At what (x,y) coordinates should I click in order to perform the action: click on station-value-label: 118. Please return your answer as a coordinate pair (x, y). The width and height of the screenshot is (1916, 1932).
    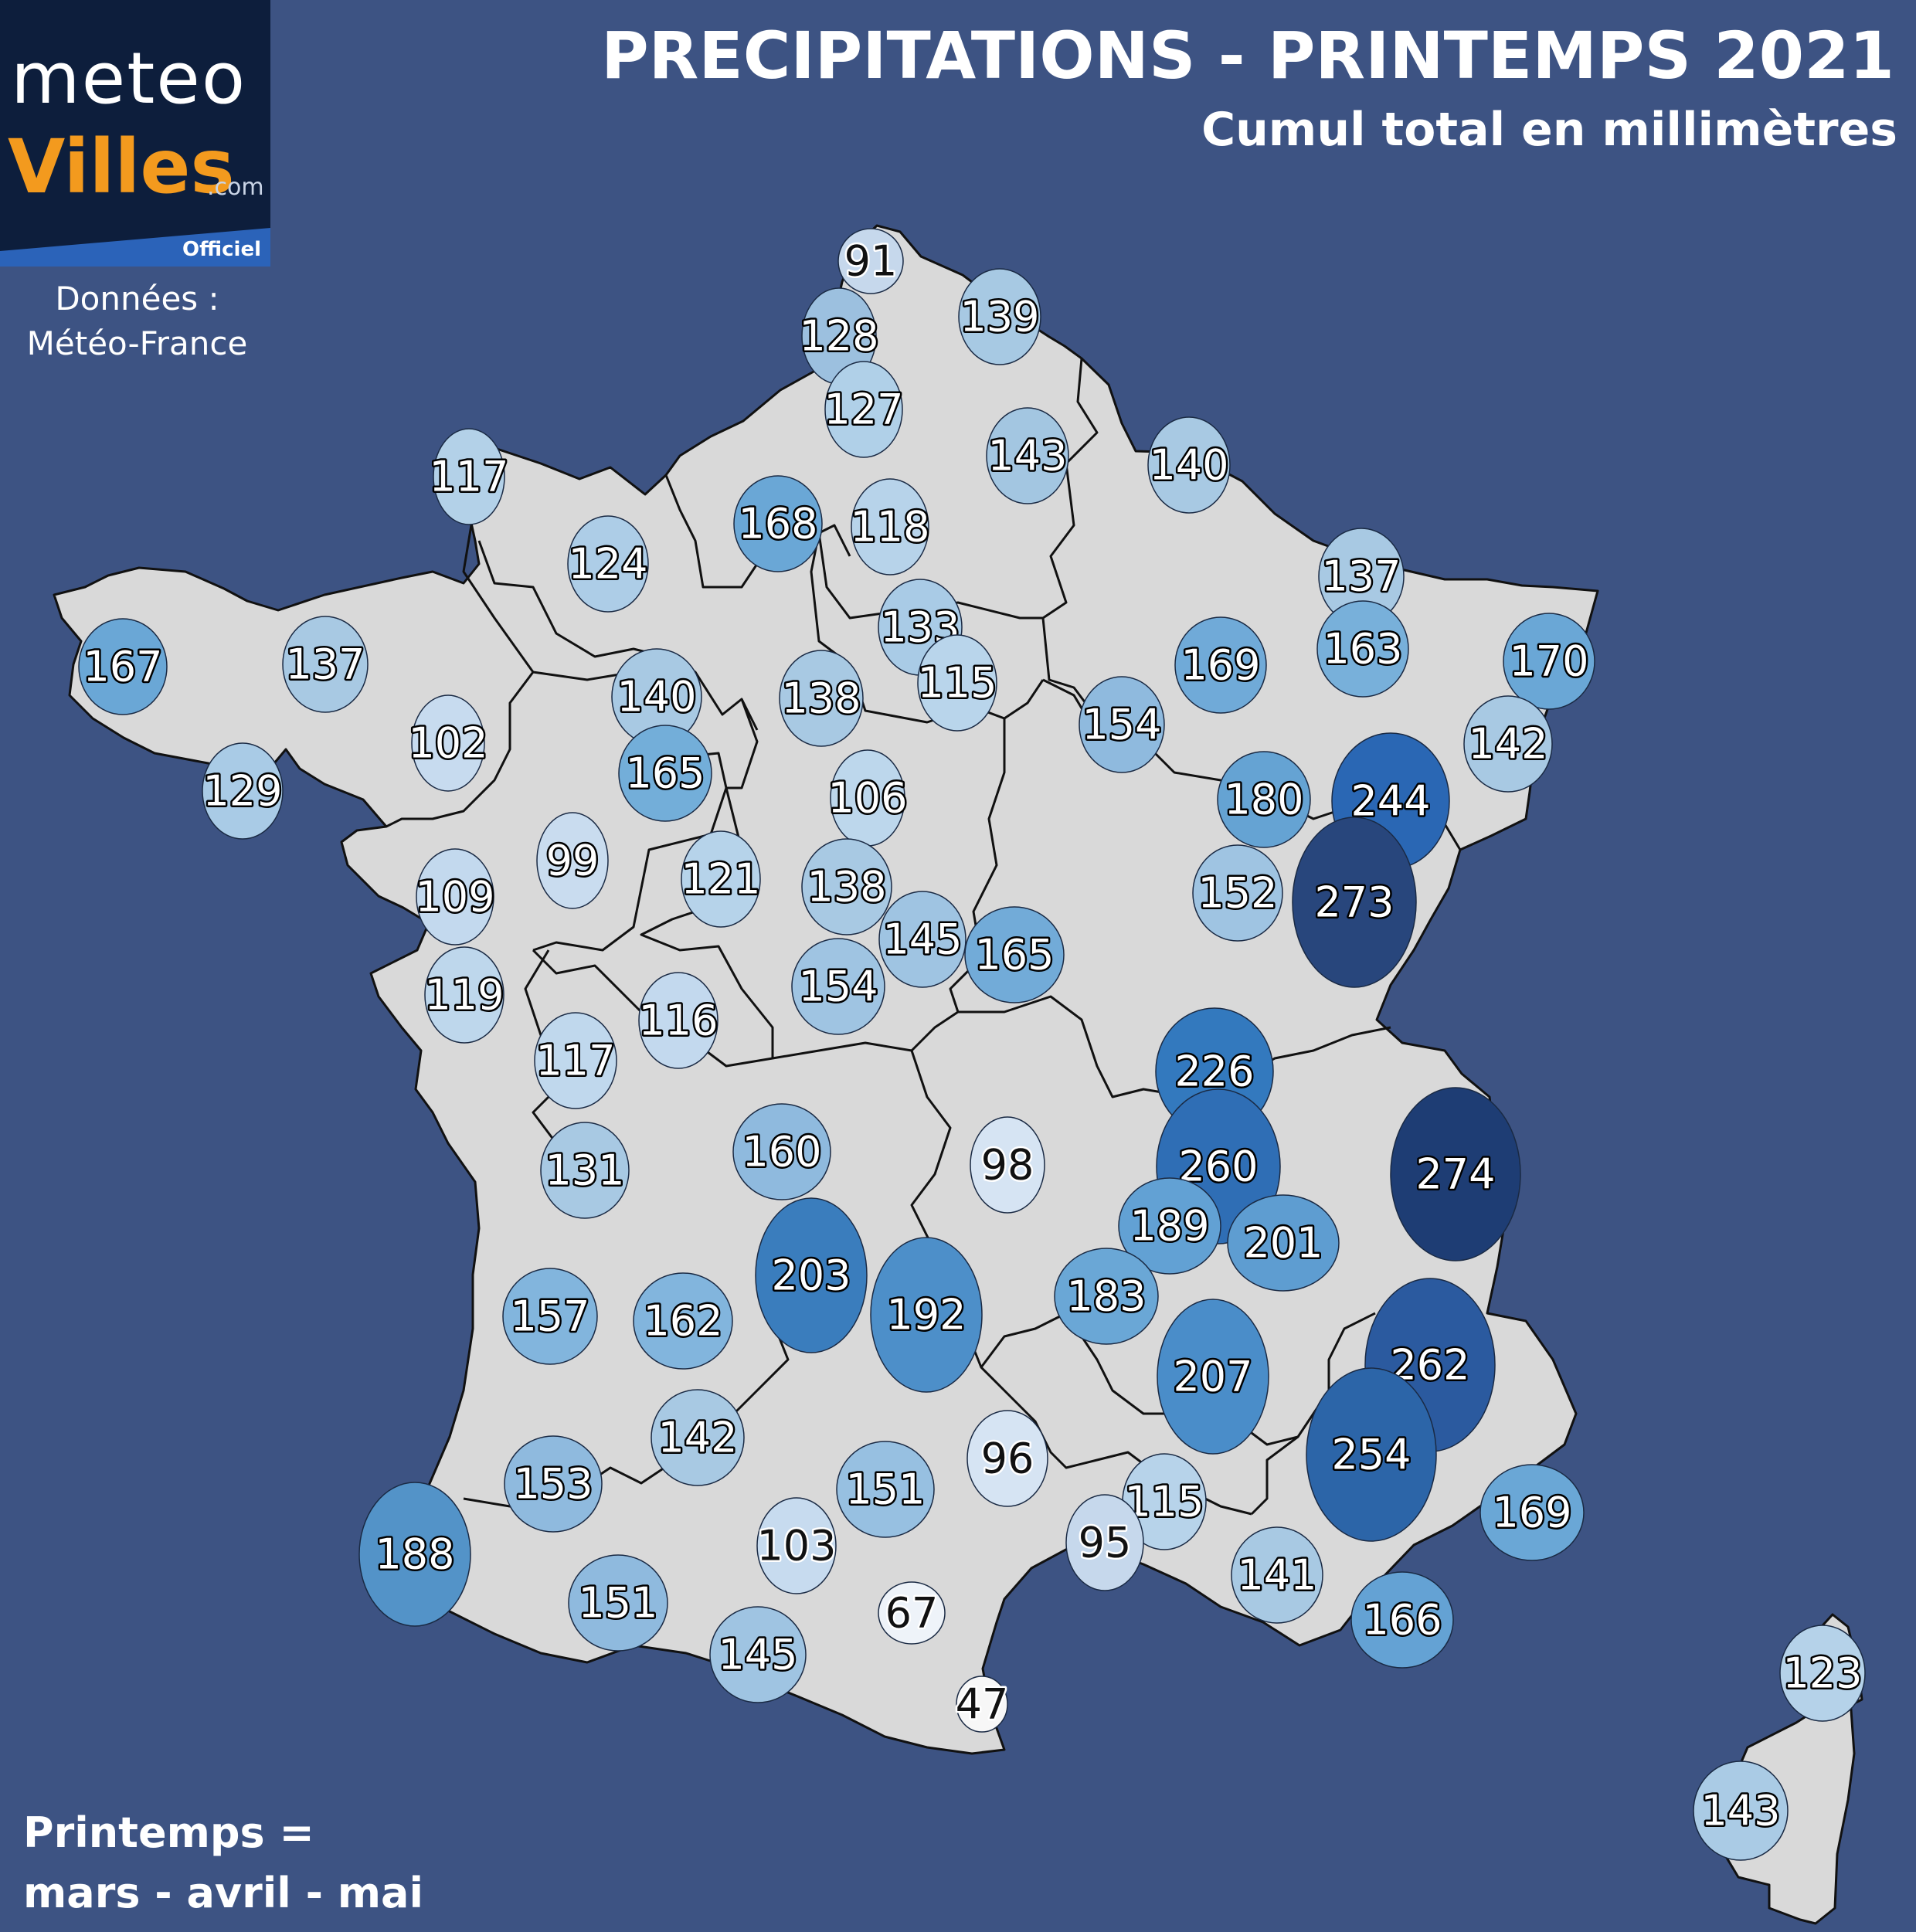
    Looking at the image, I should click on (890, 527).